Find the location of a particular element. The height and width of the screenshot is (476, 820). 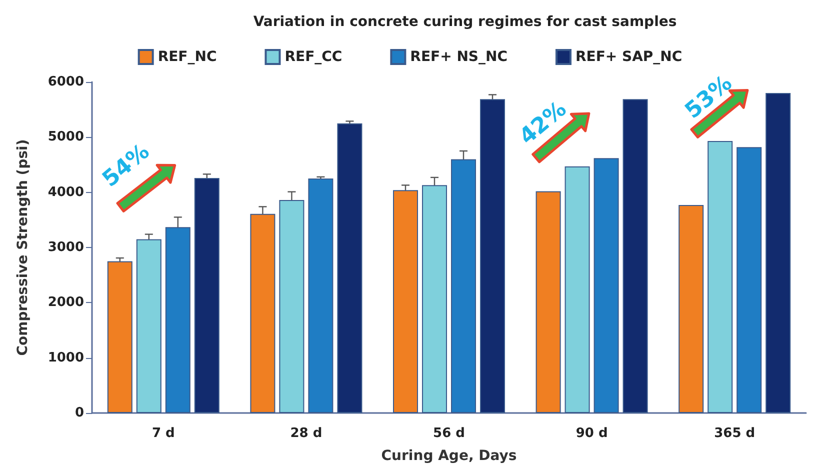

x-tick-label: 7 d is located at coordinates (163, 433).